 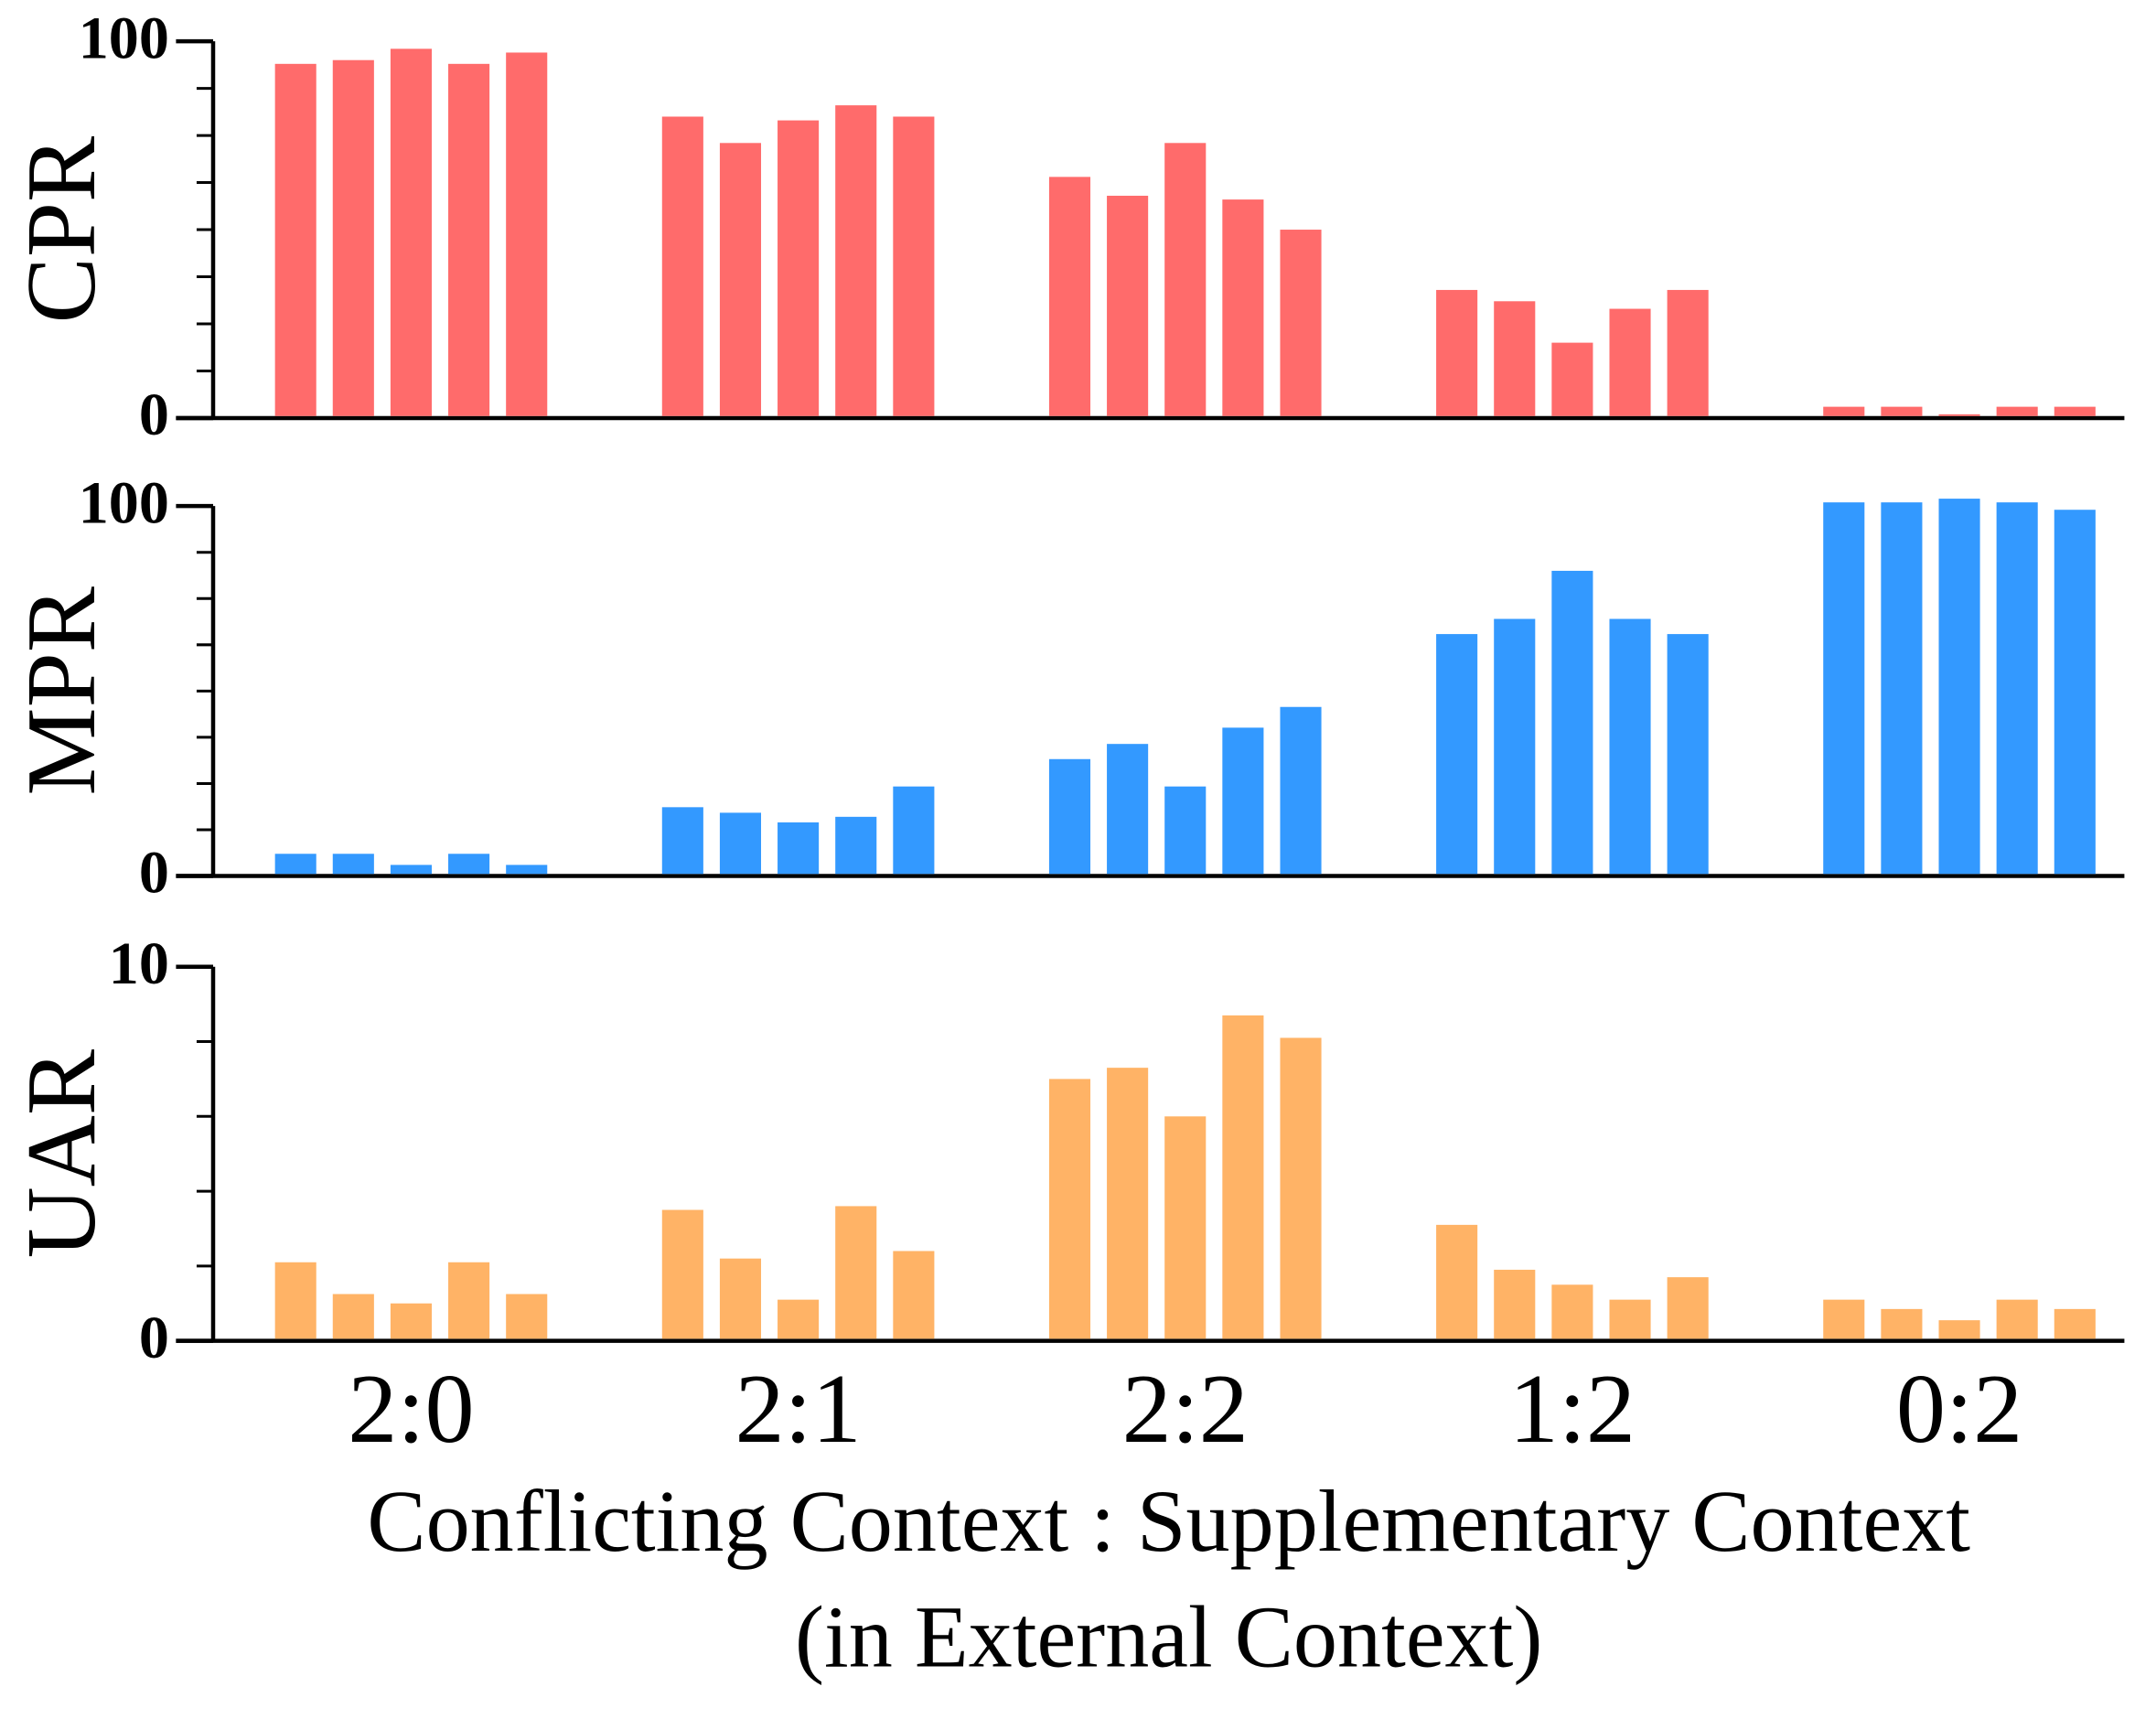 I want to click on x-axis-label: (in External Context), so click(x=1169, y=1636).